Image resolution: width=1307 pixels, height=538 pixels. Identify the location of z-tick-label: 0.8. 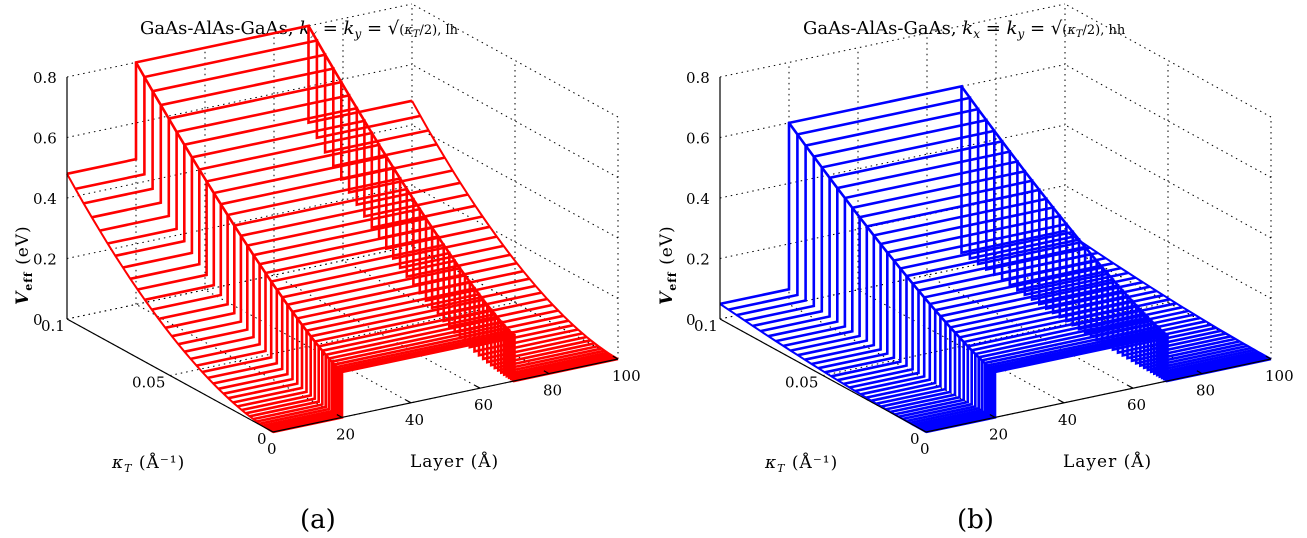
(45, 78).